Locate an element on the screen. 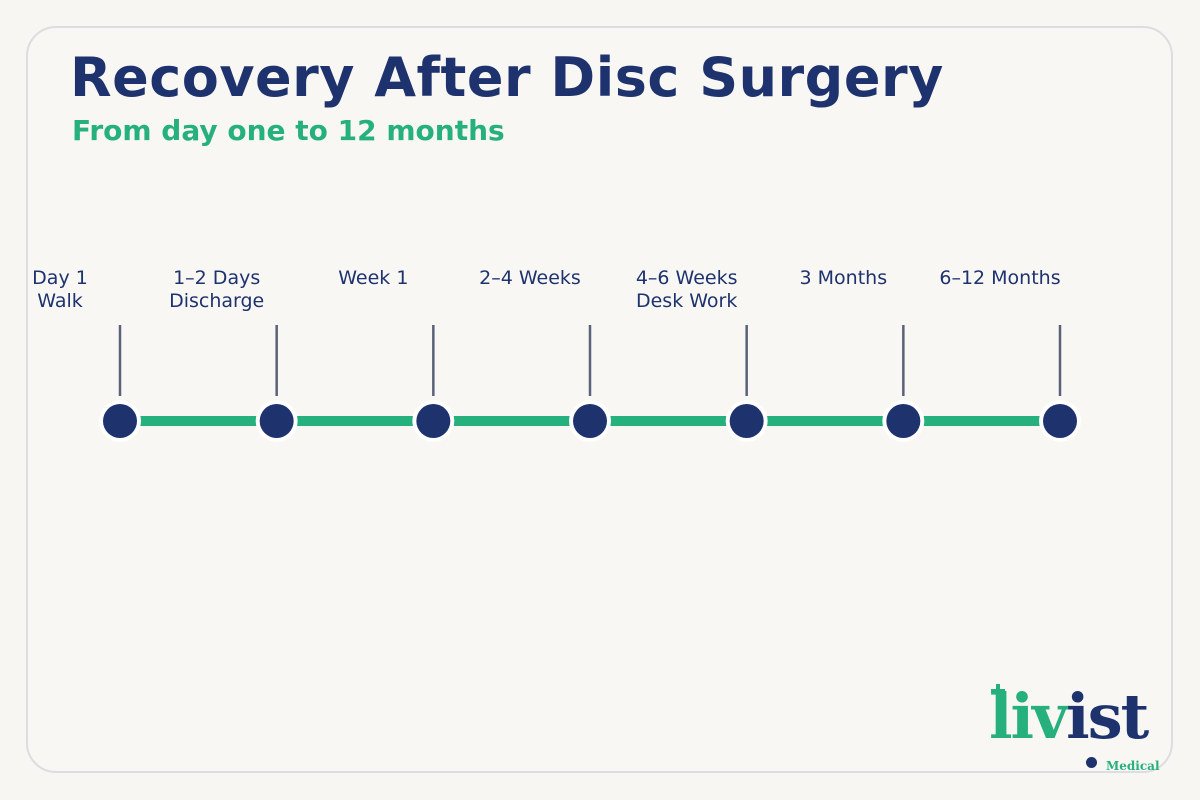 The width and height of the screenshot is (1200, 800). milestone-label: Desk Work is located at coordinates (686, 301).